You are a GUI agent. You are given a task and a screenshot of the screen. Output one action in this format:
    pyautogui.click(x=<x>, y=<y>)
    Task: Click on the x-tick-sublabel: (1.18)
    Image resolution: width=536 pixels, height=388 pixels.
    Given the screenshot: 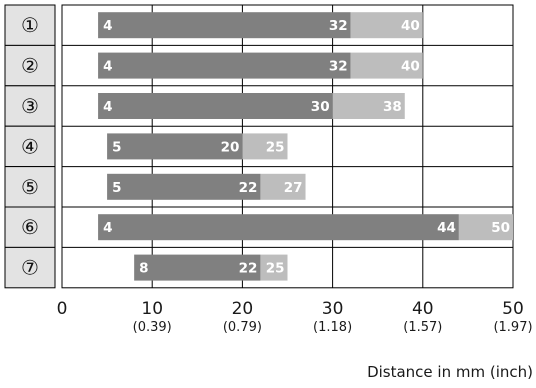 What is the action you would take?
    pyautogui.click(x=332, y=327)
    